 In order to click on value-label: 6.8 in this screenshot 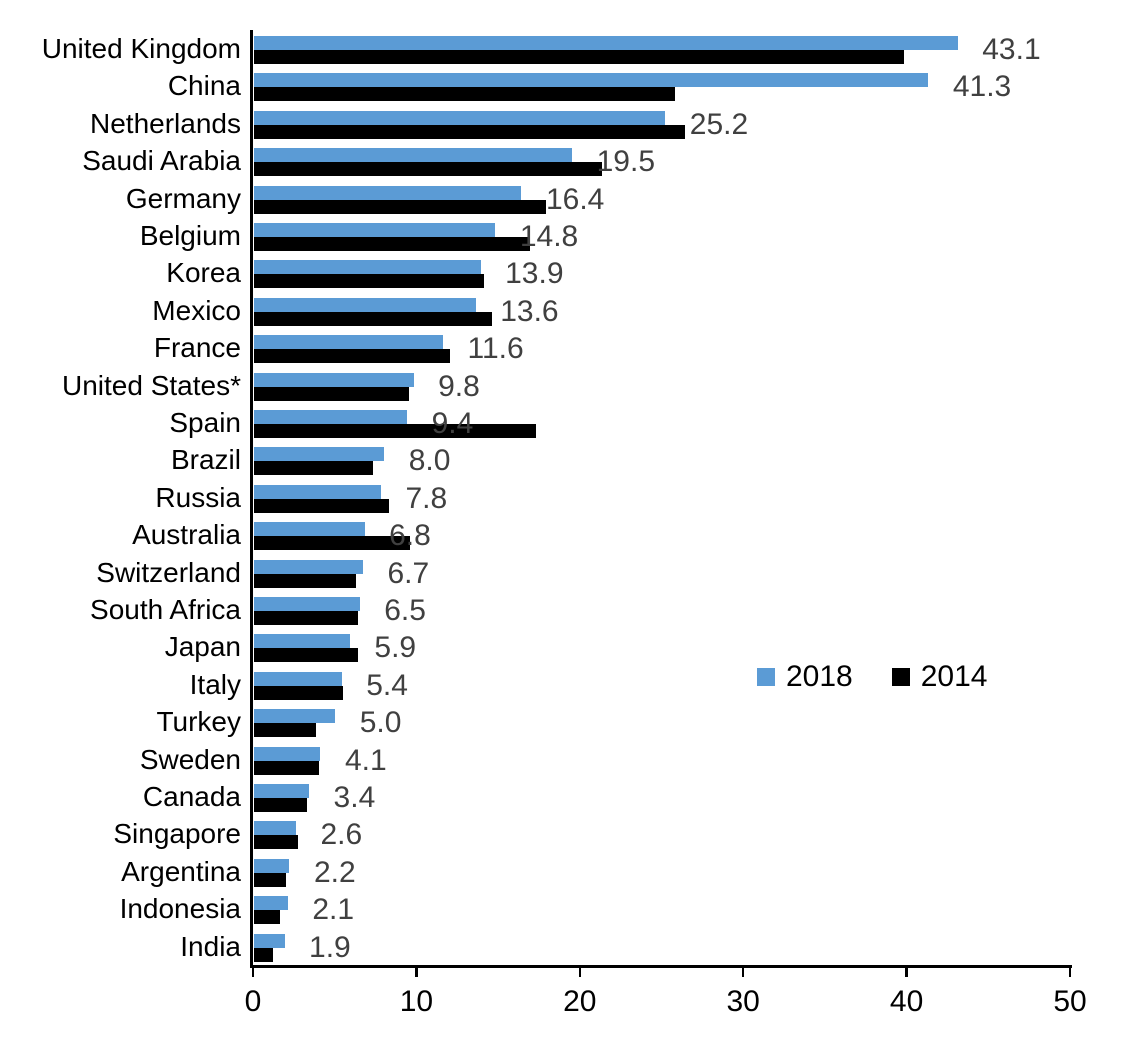, I will do `click(410, 536)`.